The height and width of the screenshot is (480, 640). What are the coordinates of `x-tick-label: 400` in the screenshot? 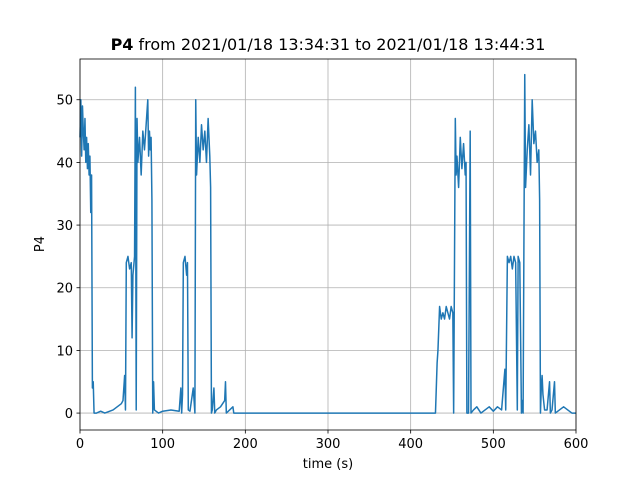 It's located at (410, 444).